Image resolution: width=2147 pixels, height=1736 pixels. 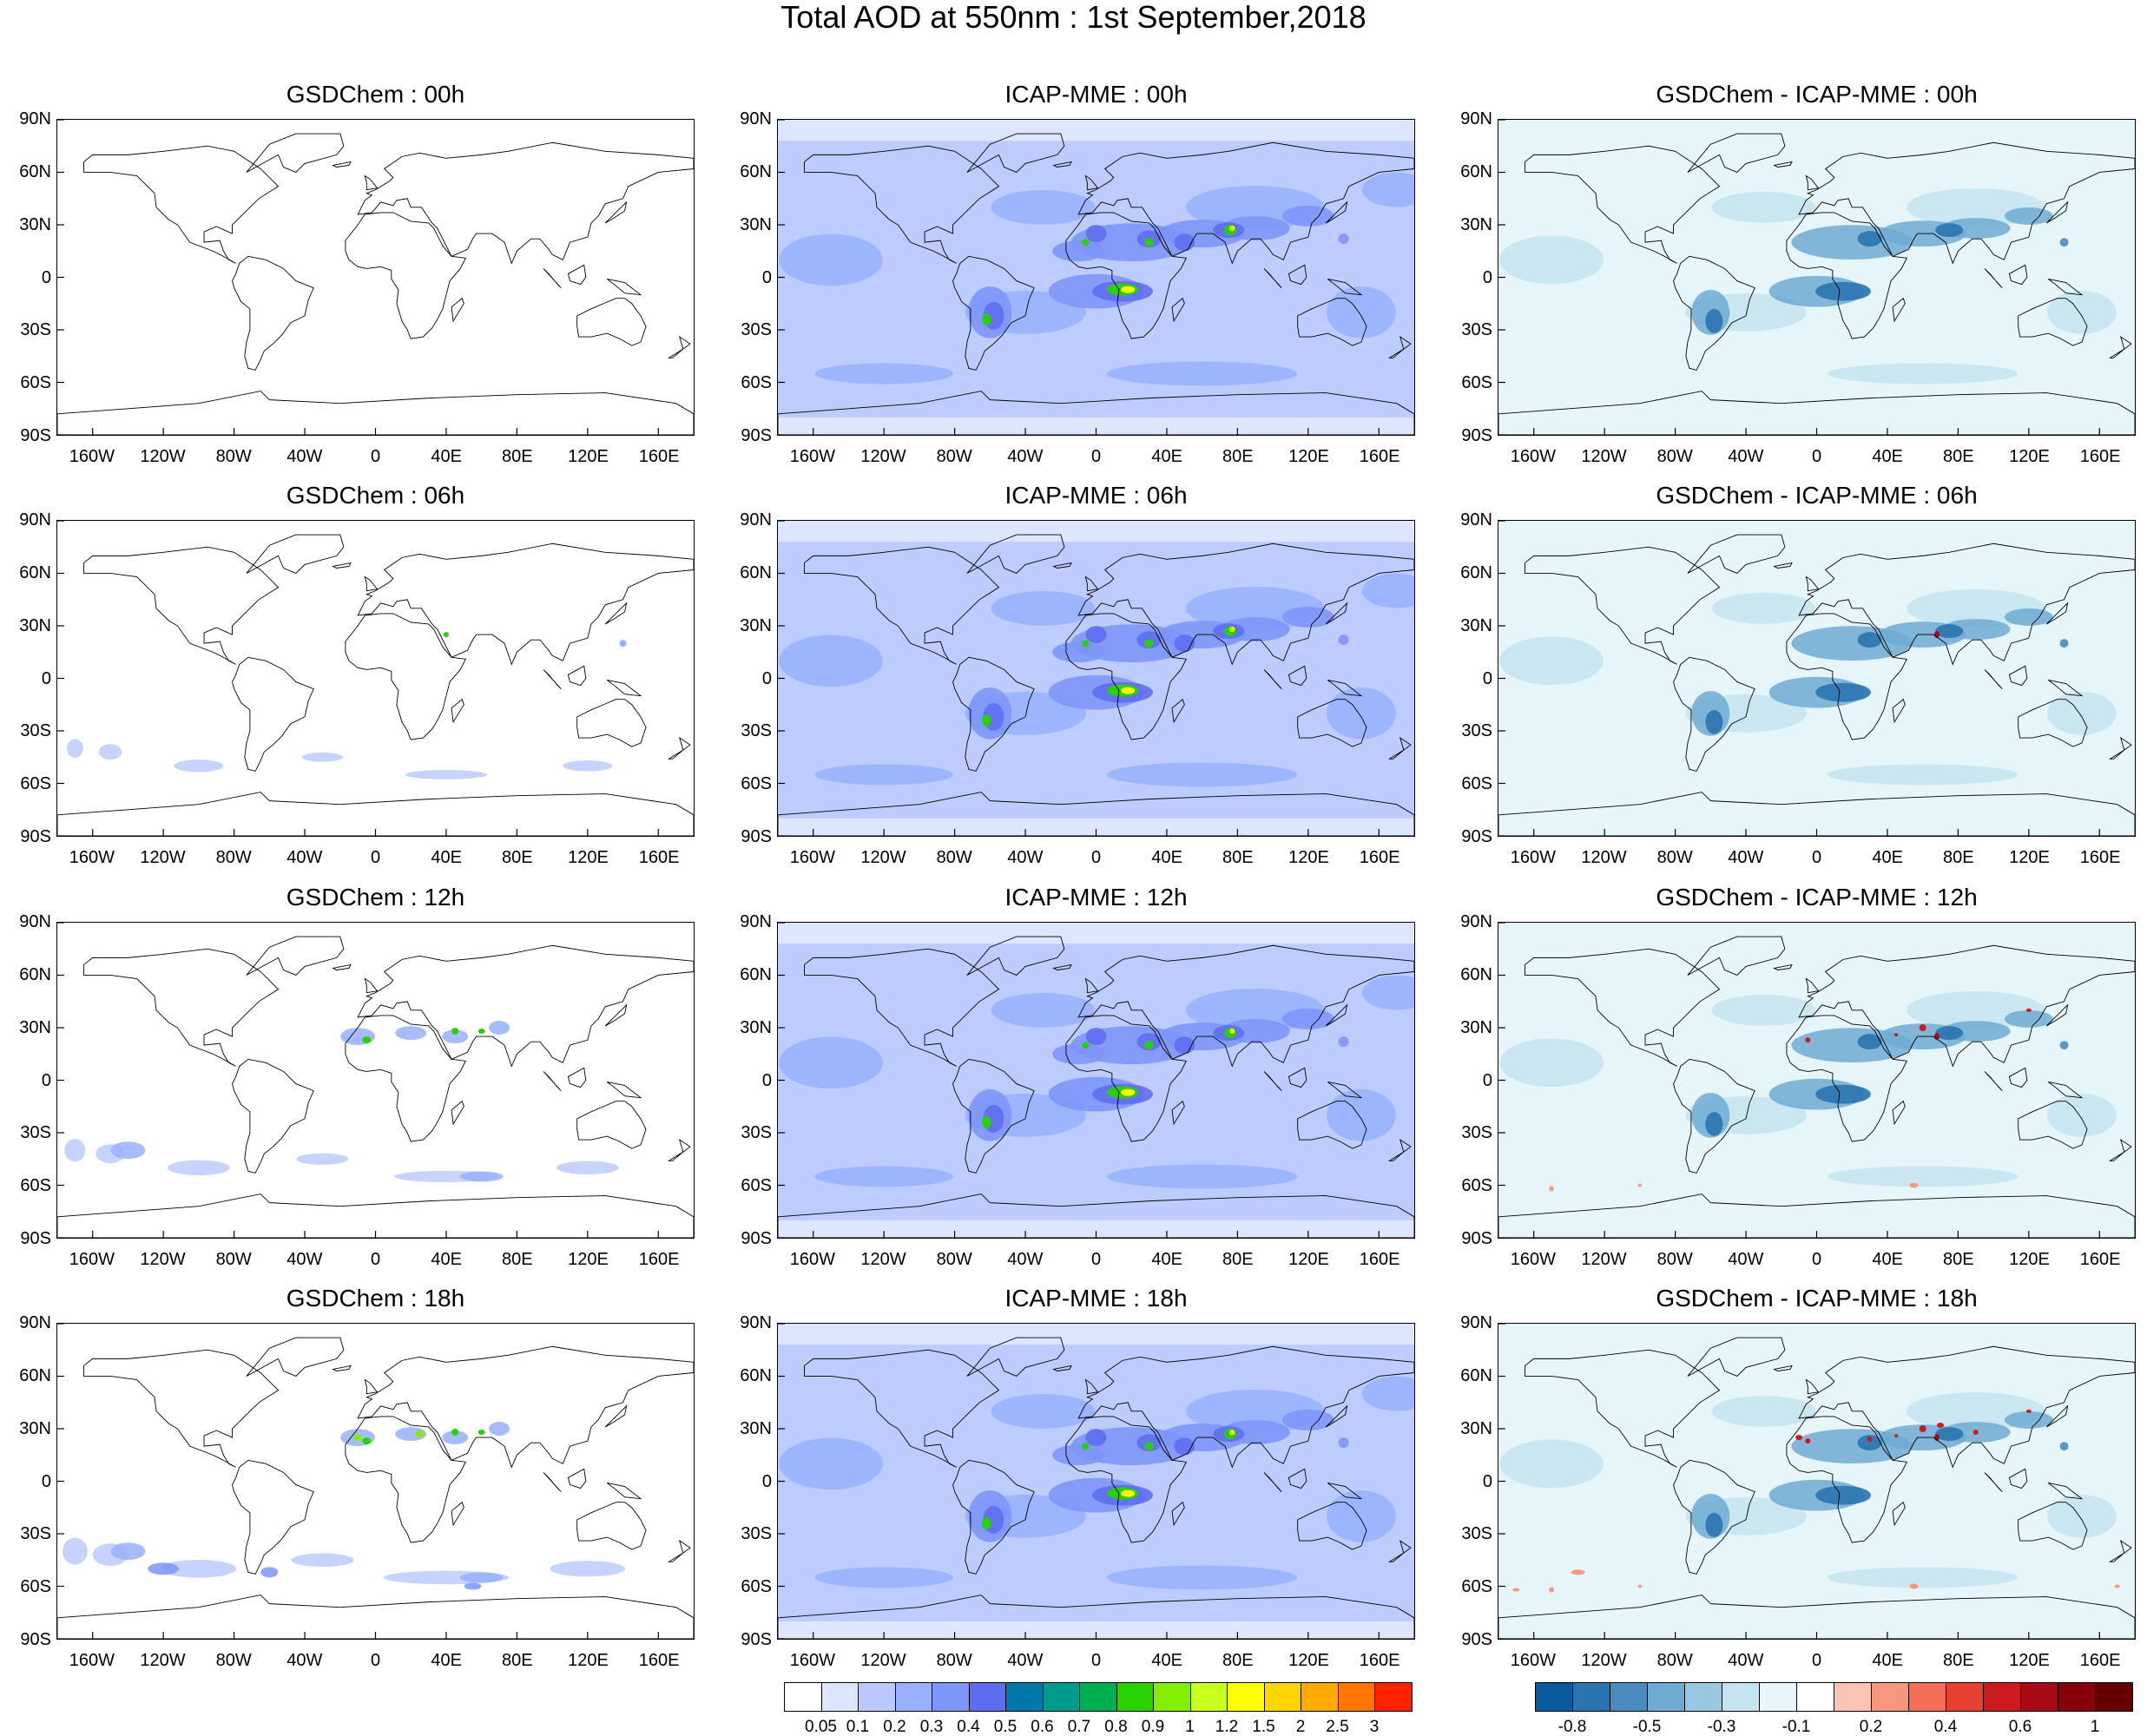 What do you see at coordinates (1337, 1727) in the screenshot?
I see `colorbar-label: 2.5` at bounding box center [1337, 1727].